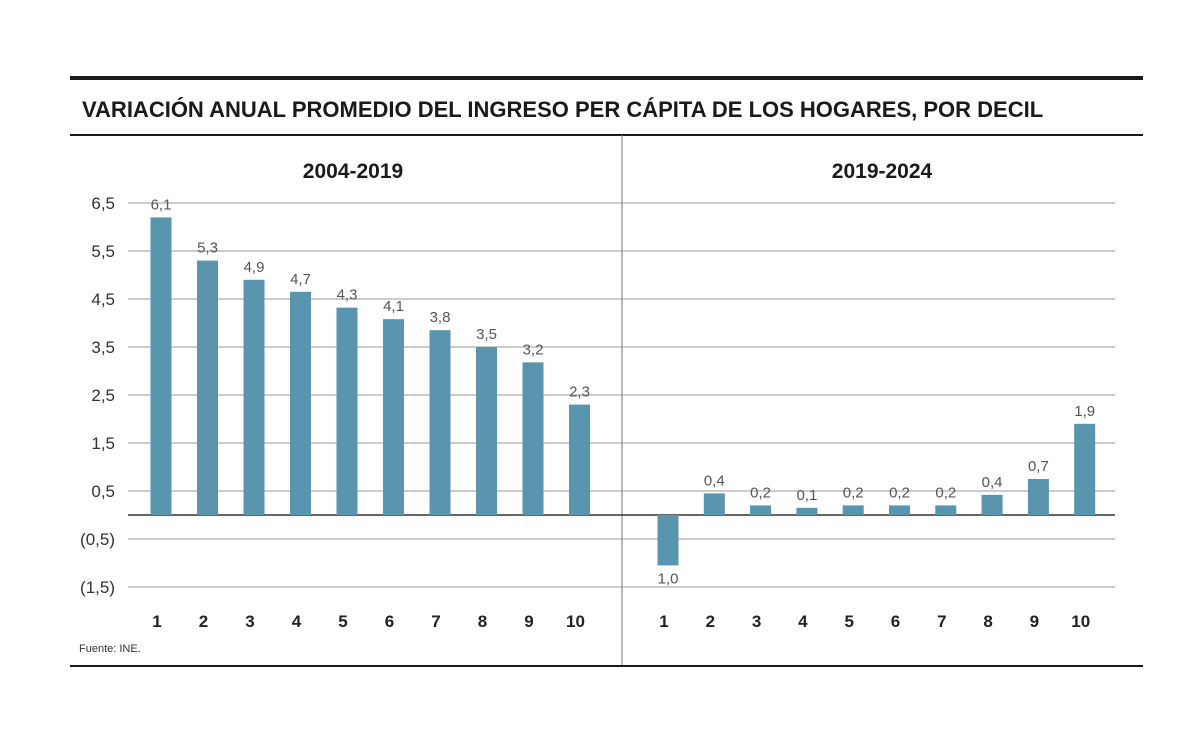 The image size is (1200, 741). Describe the element at coordinates (161, 204) in the screenshot. I see `data-label: 6,1` at that location.